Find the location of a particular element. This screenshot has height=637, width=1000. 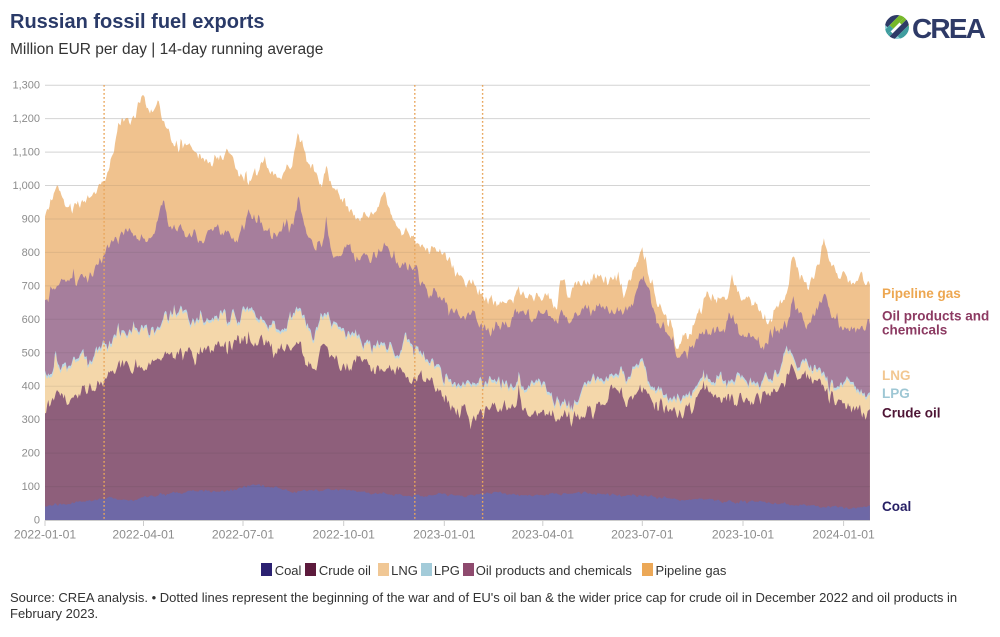

svg-text: 300 is located at coordinates (31, 420).